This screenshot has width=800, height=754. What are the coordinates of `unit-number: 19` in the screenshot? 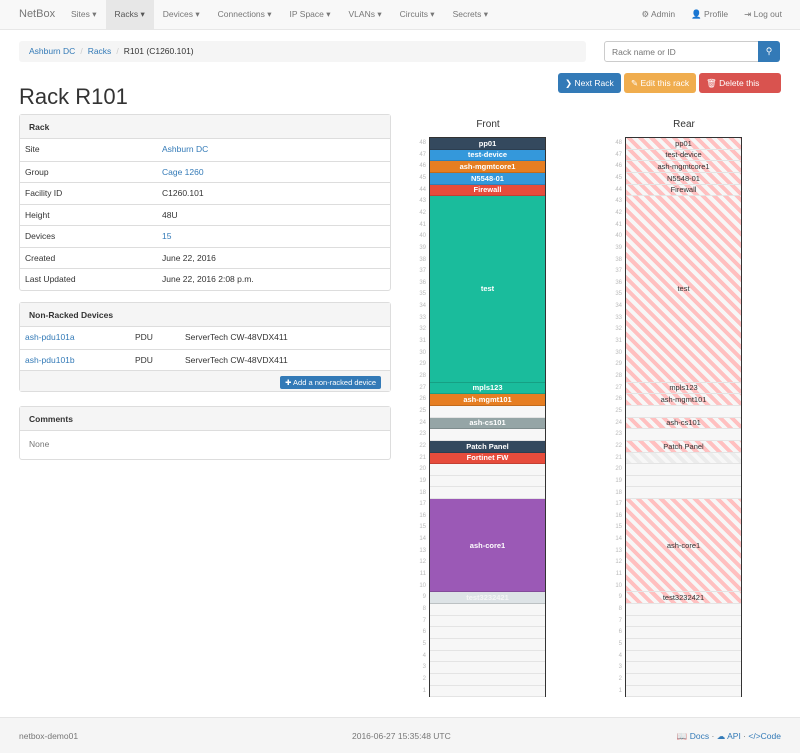 It's located at (618, 480).